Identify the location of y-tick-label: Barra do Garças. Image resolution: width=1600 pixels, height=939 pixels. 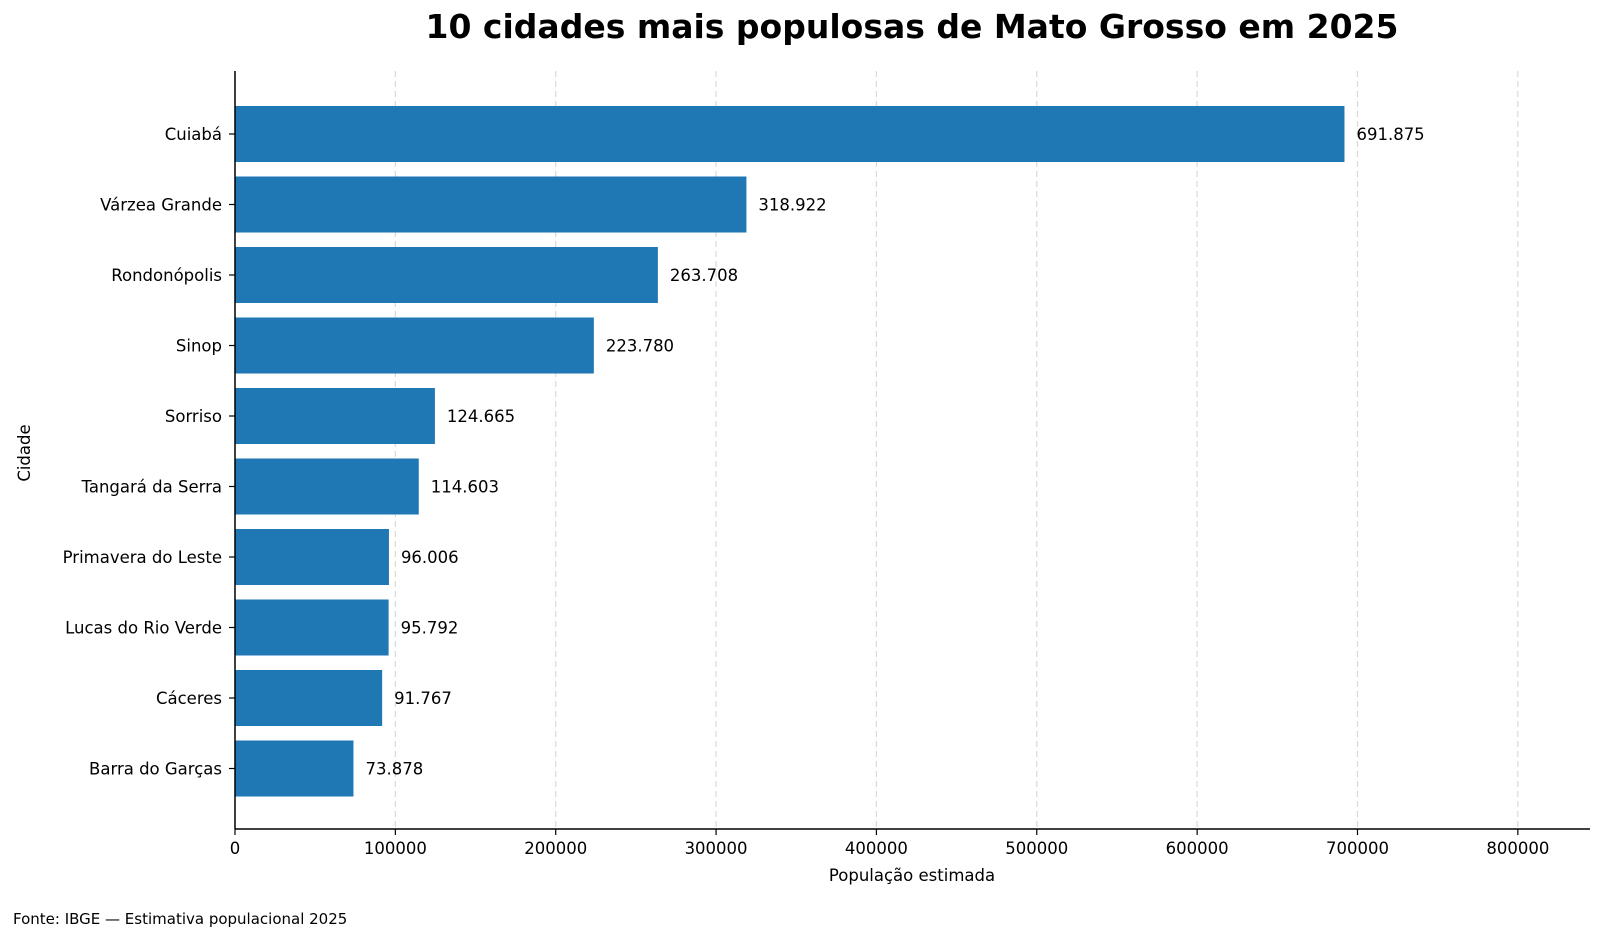
(155, 769).